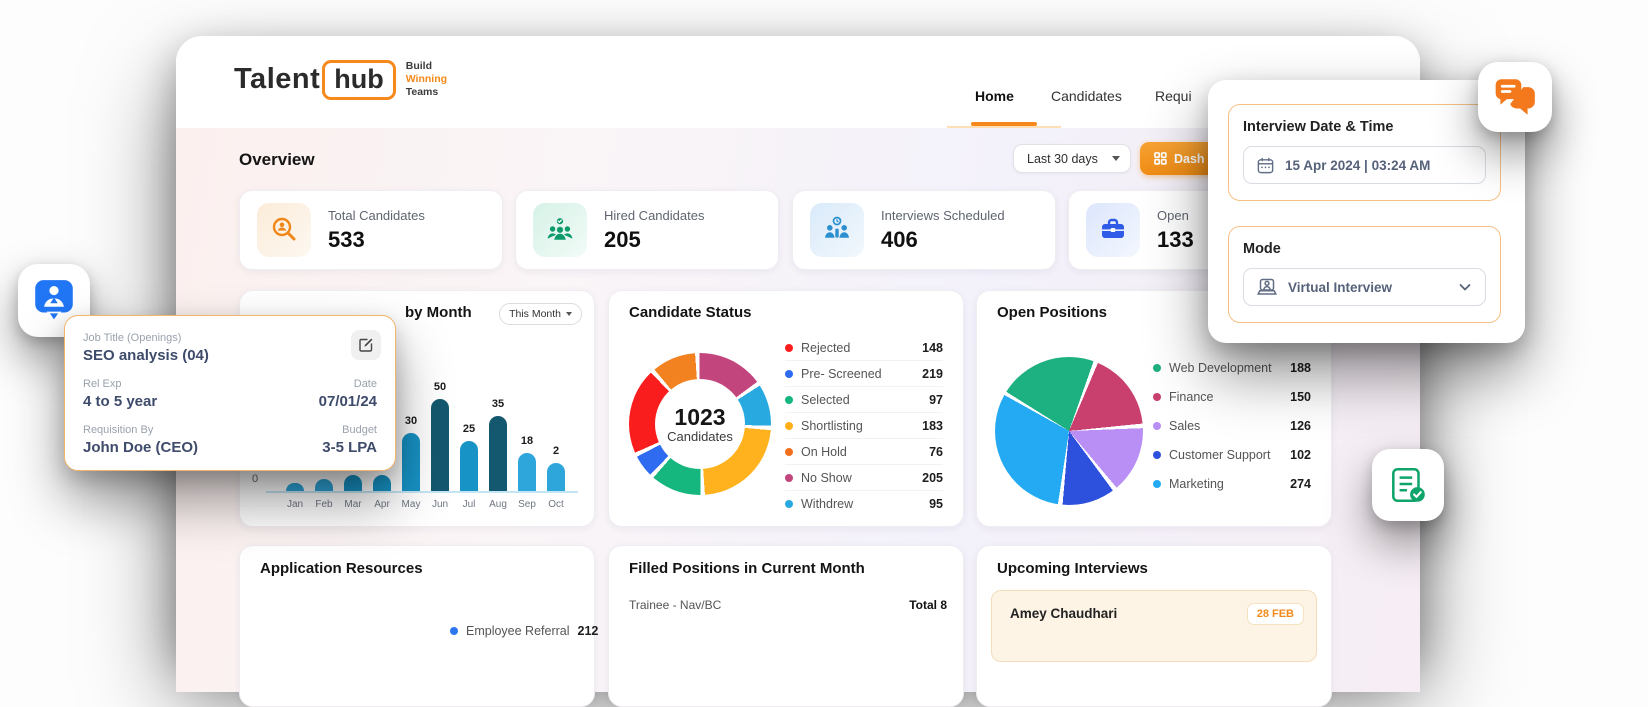 Image resolution: width=1648 pixels, height=707 pixels. I want to click on legend-row: Customer Support 102, so click(1232, 454).